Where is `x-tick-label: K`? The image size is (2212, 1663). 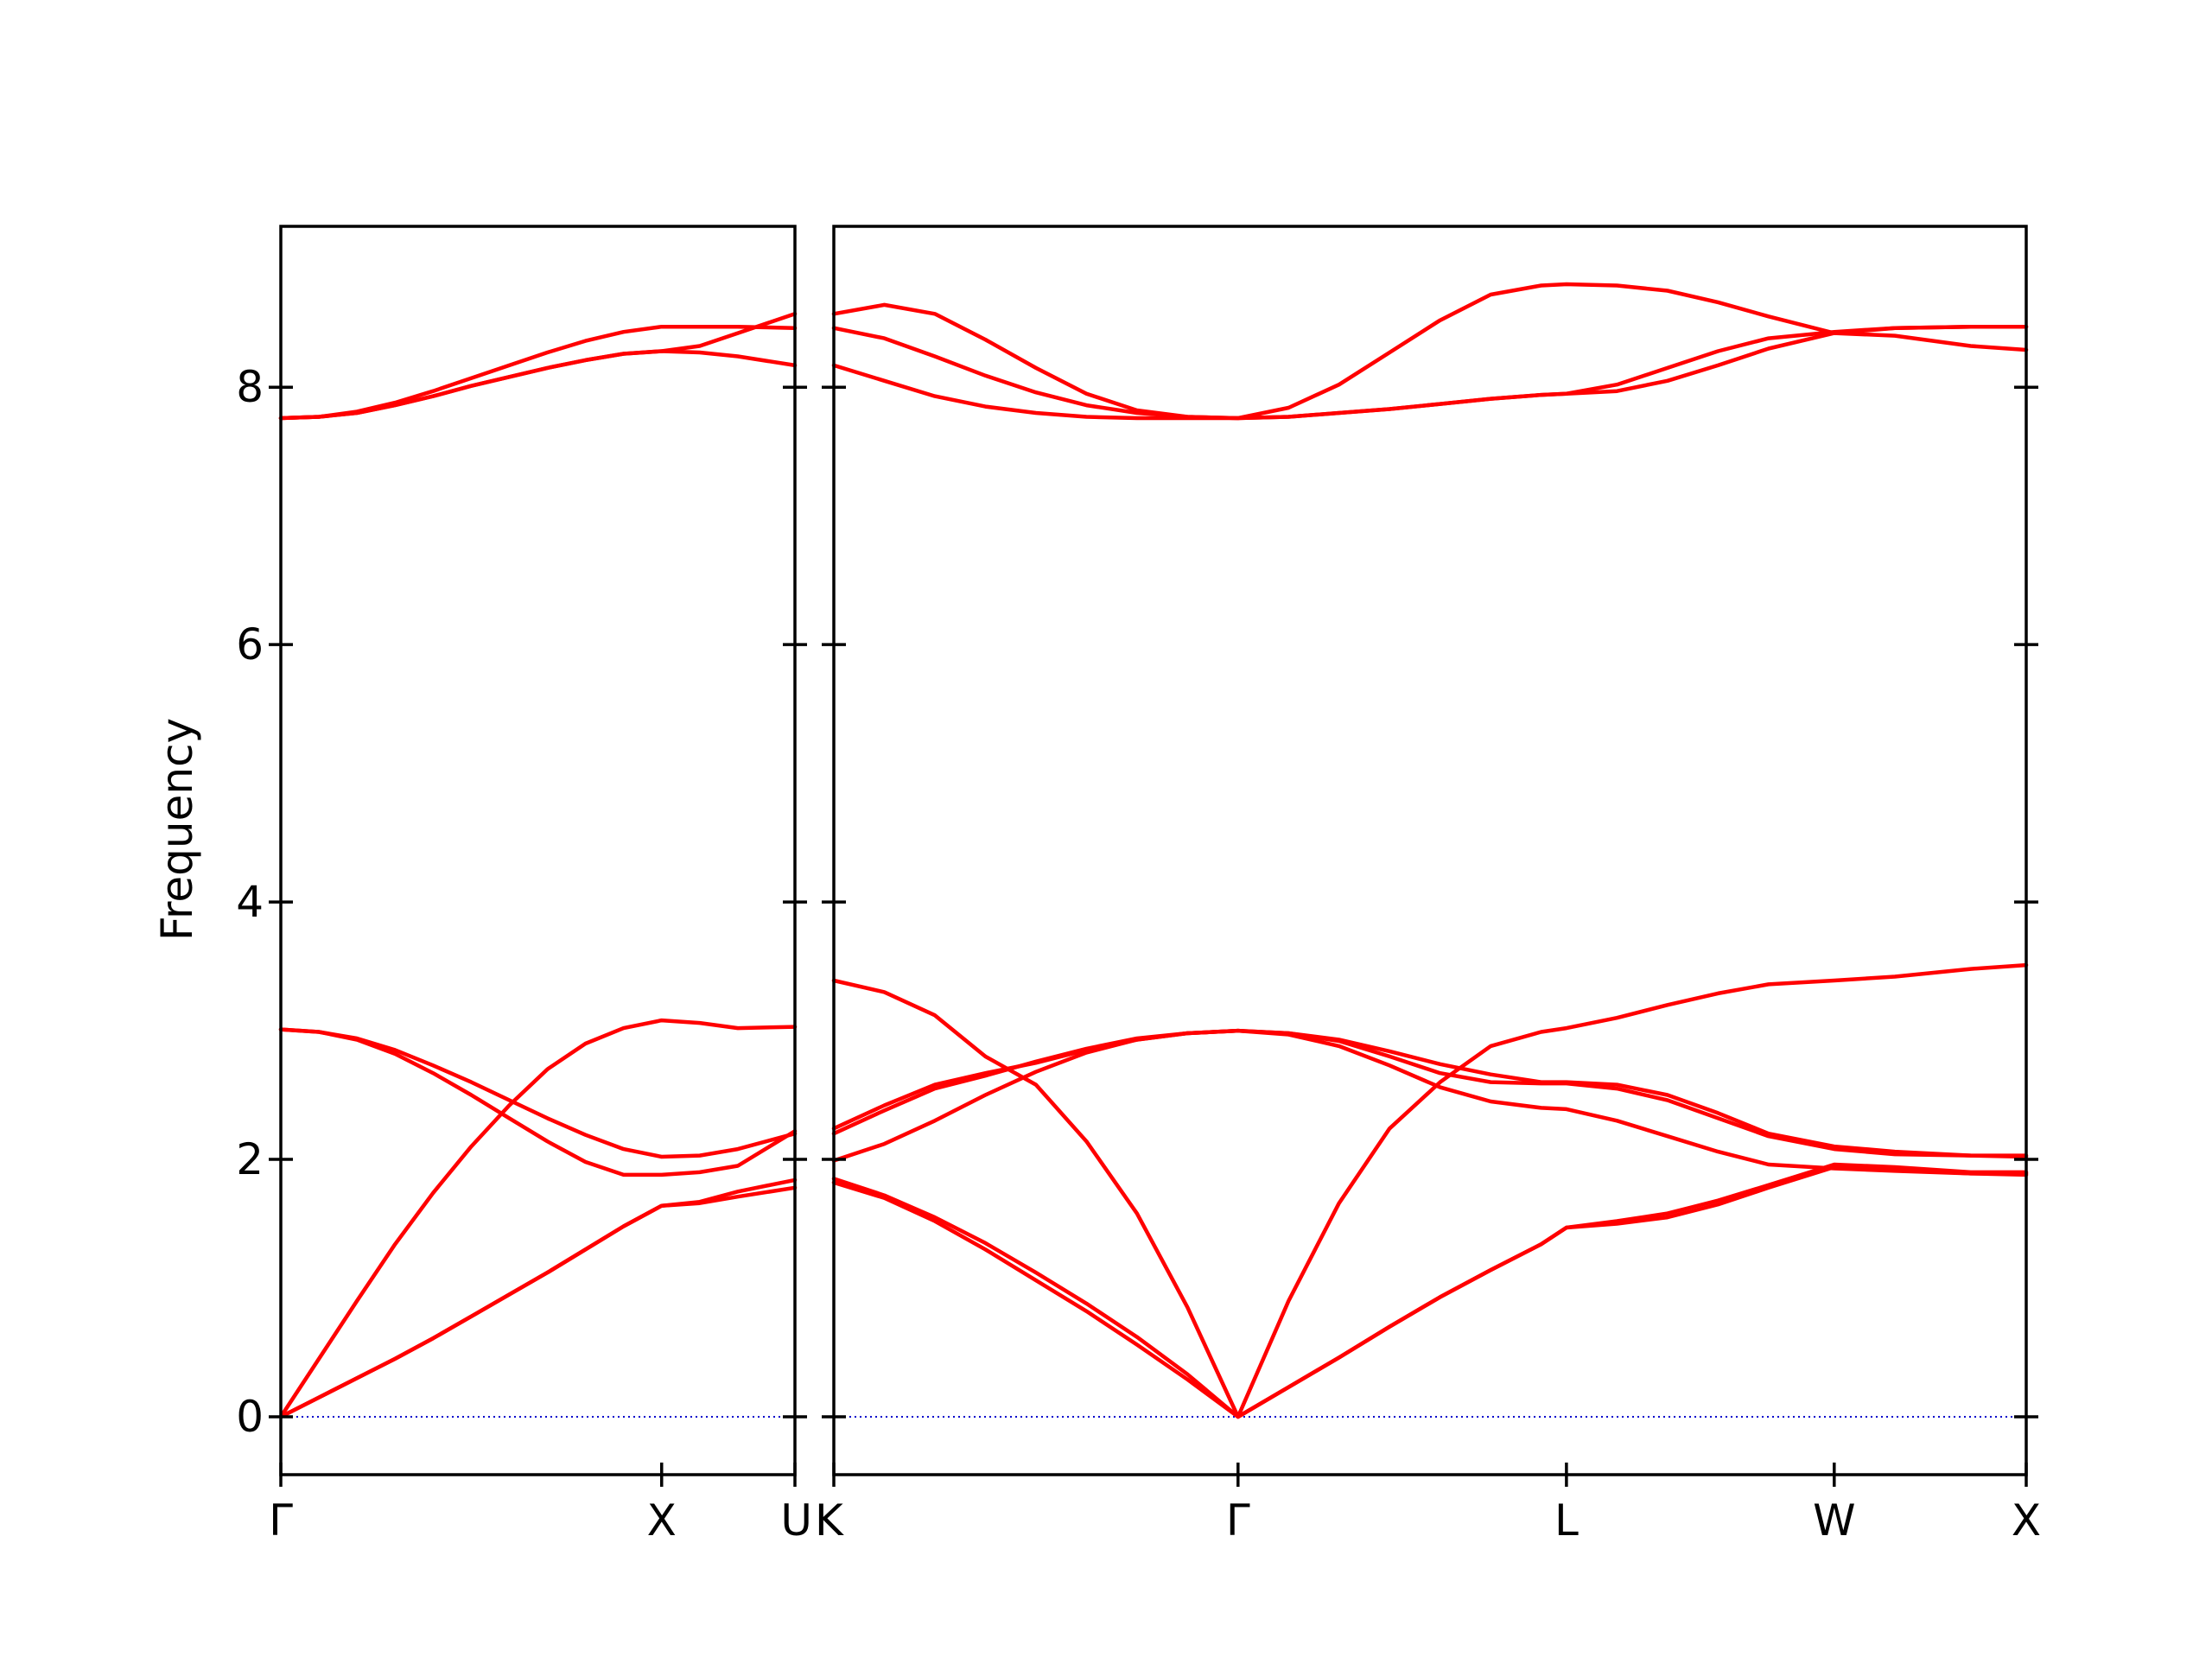
x-tick-label: K is located at coordinates (829, 1520).